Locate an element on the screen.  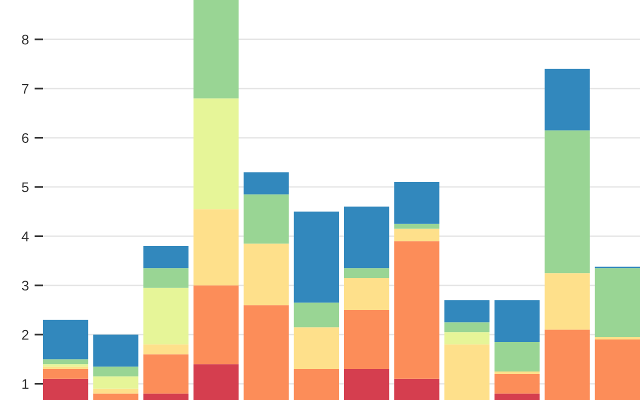
y-tick-label: 2 is located at coordinates (25, 335).